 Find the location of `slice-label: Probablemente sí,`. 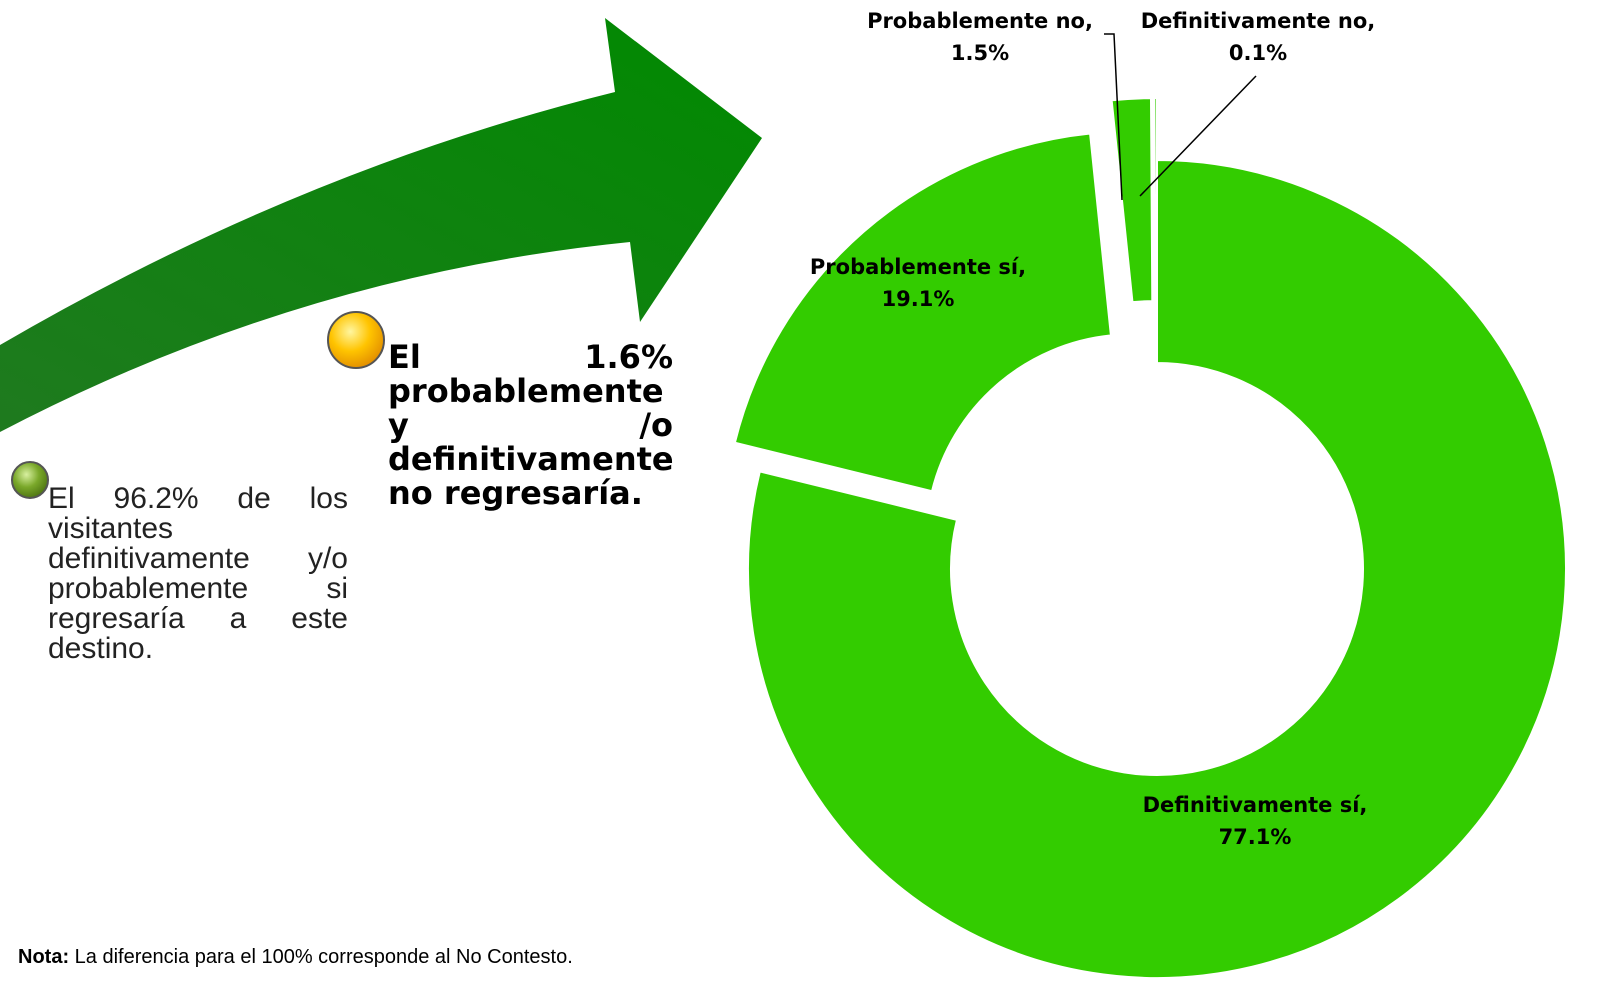

slice-label: Probablemente sí, is located at coordinates (918, 267).